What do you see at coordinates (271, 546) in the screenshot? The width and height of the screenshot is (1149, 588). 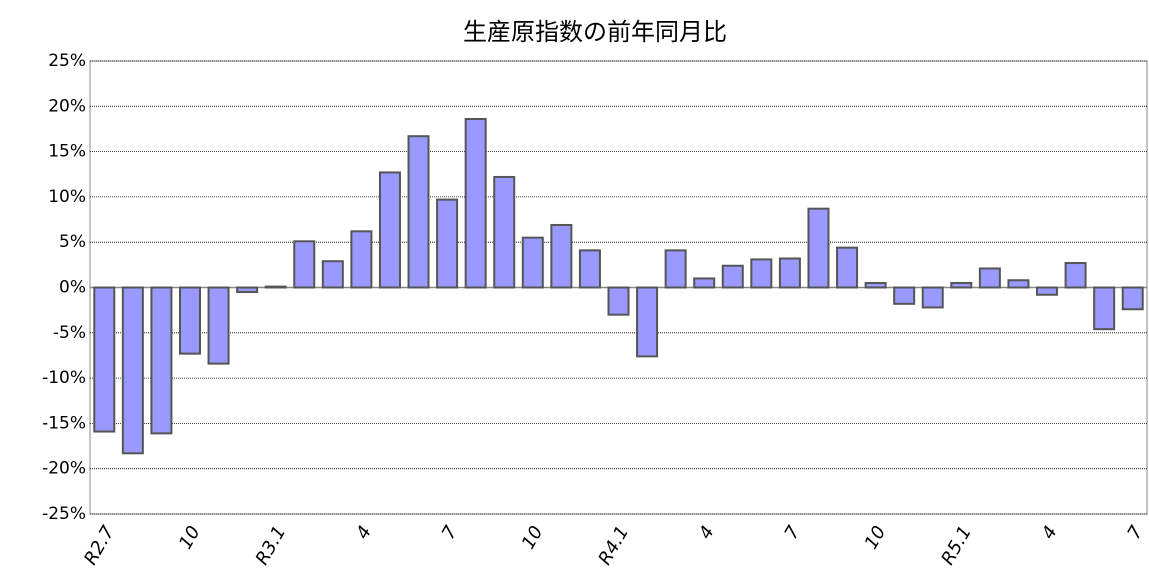 I see `x-tick-label: R3.1` at bounding box center [271, 546].